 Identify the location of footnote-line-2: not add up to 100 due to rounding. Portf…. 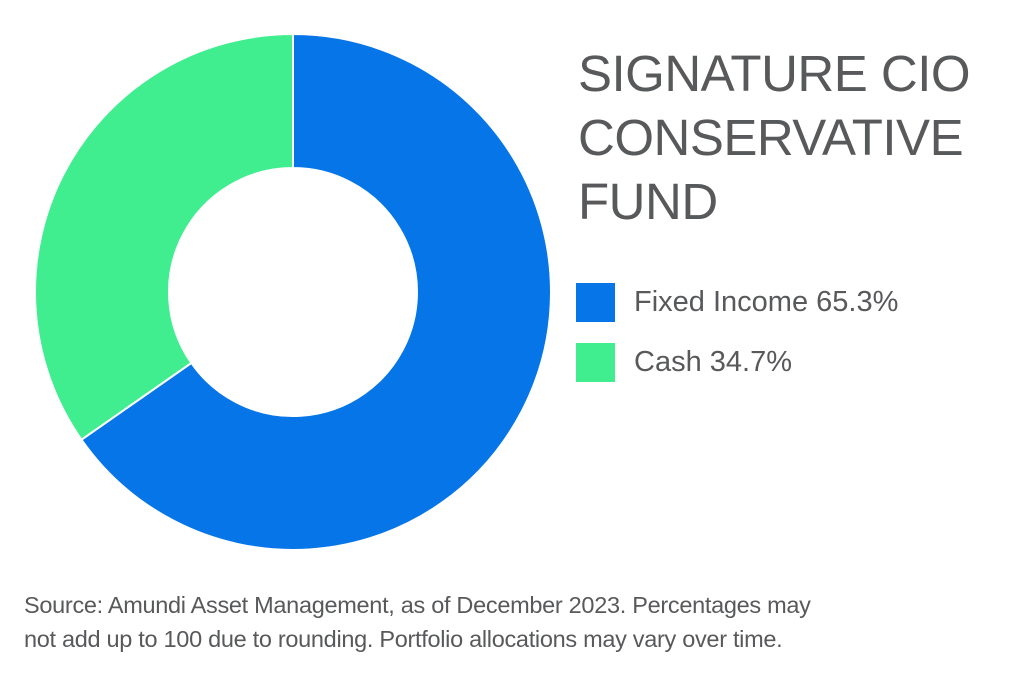
(403, 639).